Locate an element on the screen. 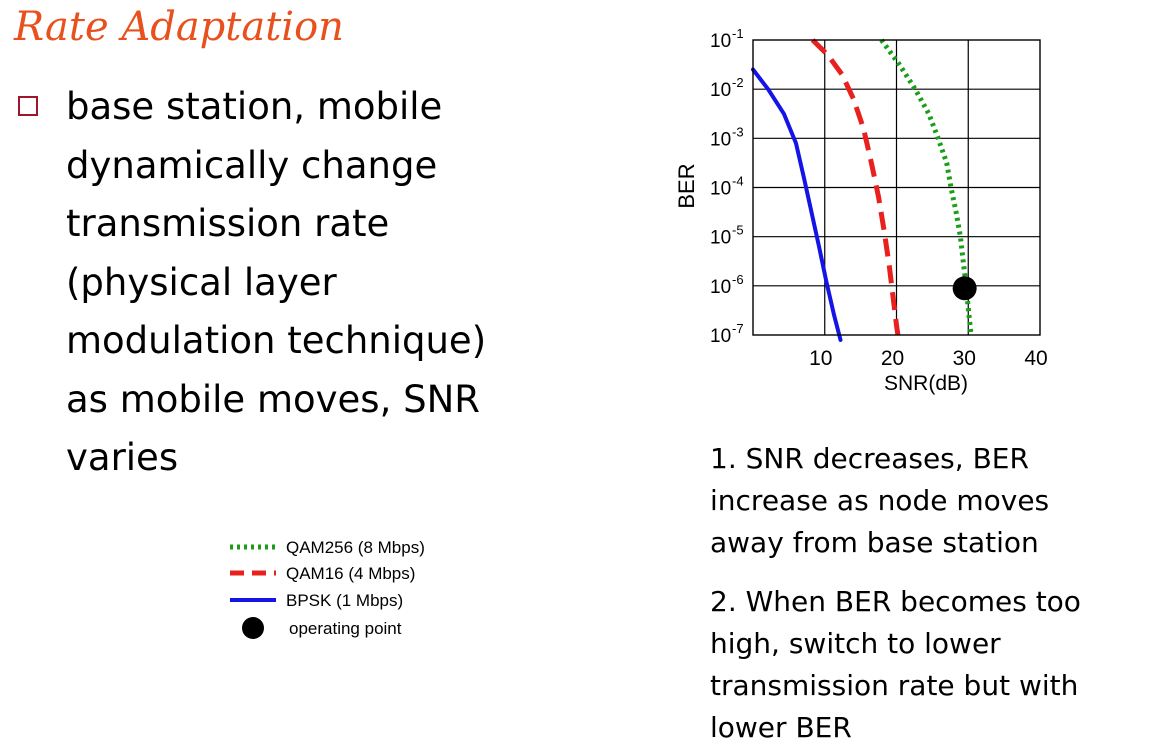 The width and height of the screenshot is (1159, 755). note1-line: away from base station is located at coordinates (874, 542).